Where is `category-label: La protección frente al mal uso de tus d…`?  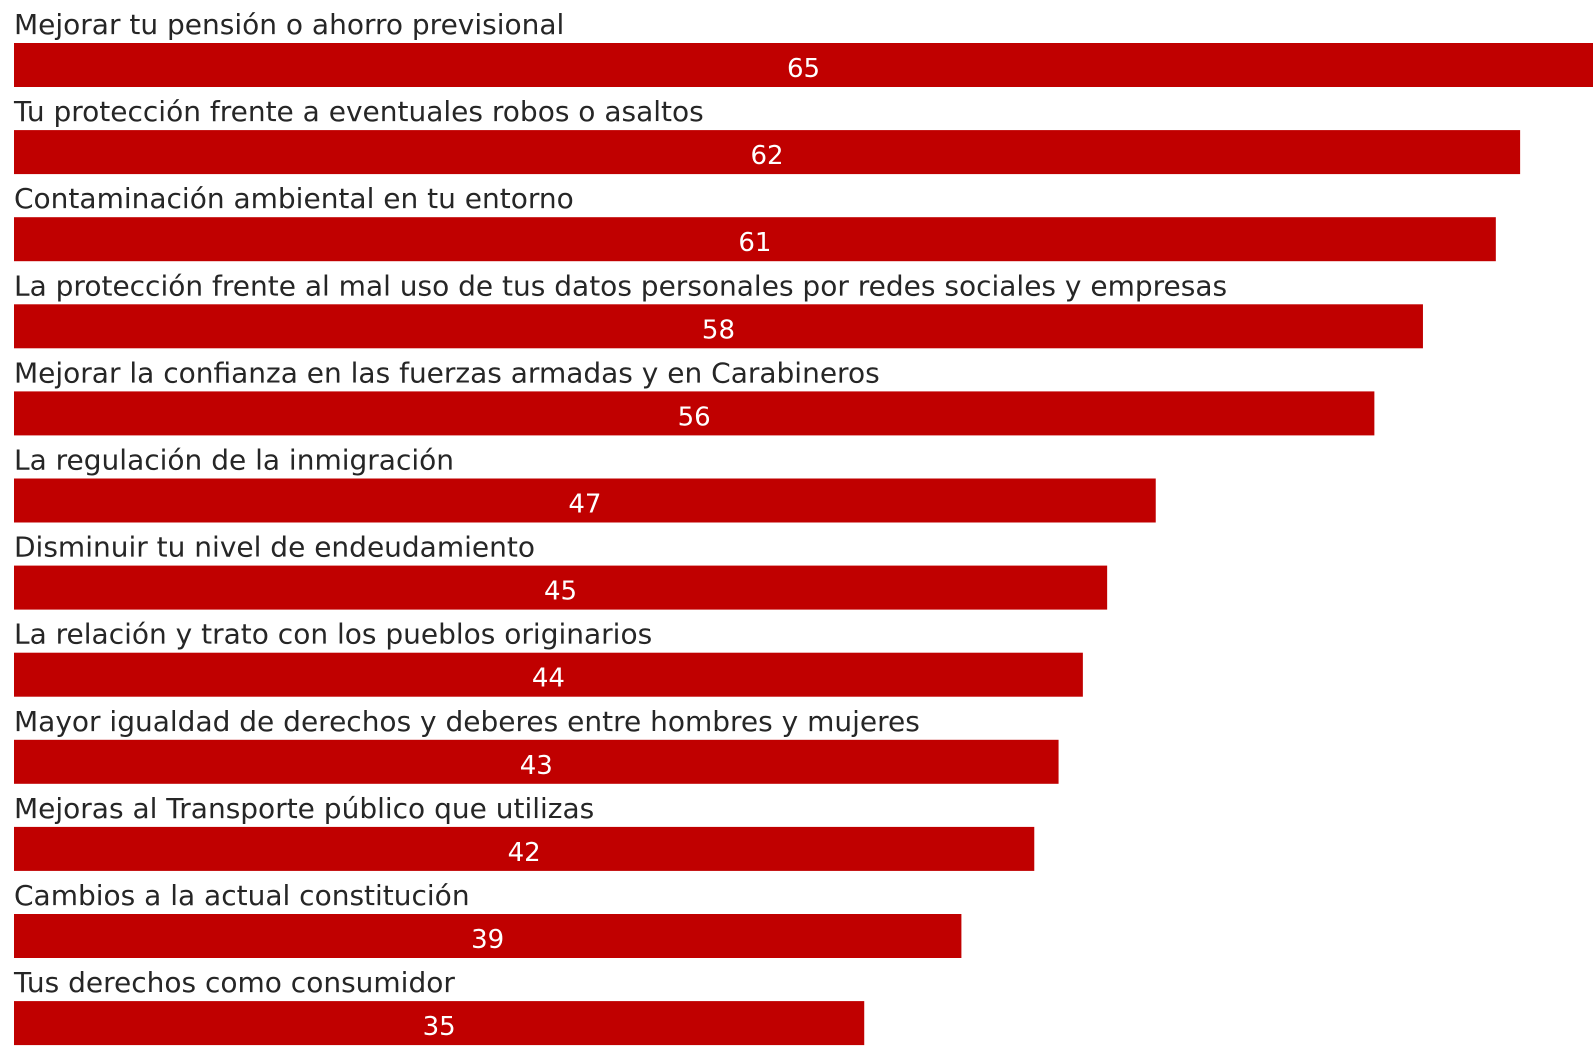 category-label: La protección frente al mal uso de tus d… is located at coordinates (620, 285).